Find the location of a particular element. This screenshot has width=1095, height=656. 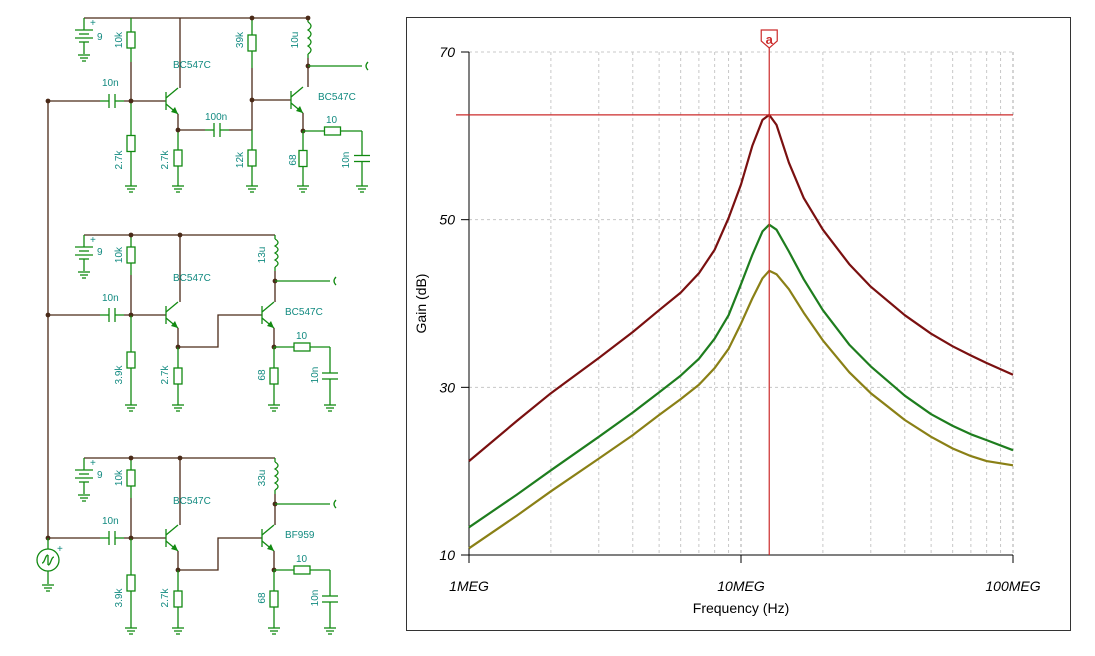

component-label: 12k is located at coordinates (240, 159).